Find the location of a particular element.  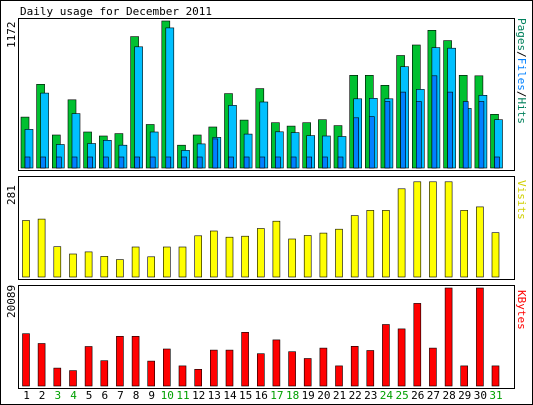

x-tick-label: 21 is located at coordinates (339, 395).